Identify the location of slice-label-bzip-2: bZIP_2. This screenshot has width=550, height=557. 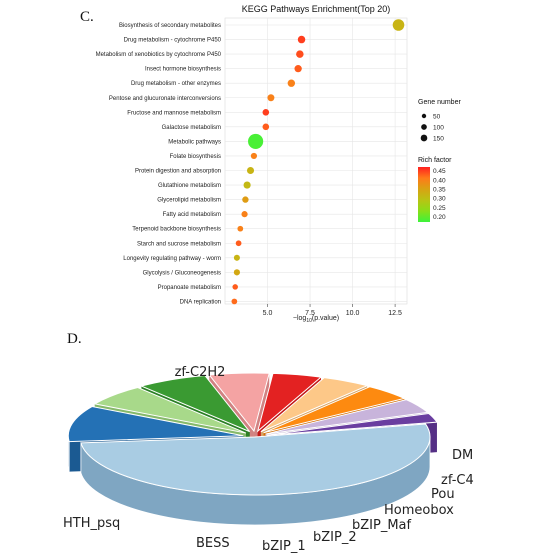
(335, 537).